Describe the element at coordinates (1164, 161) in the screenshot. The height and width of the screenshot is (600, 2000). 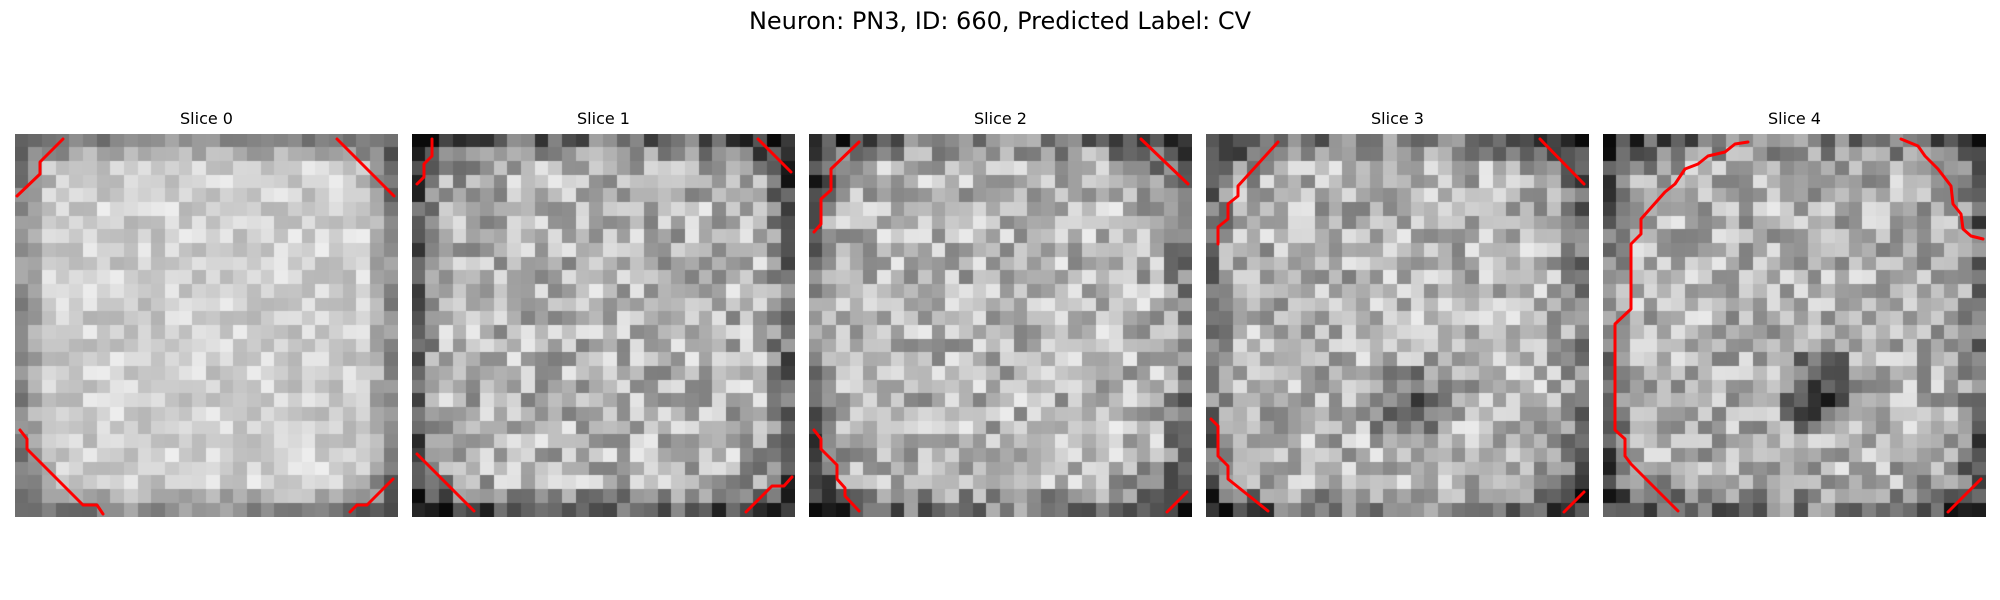
I see `slice-2-contour-top-right` at that location.